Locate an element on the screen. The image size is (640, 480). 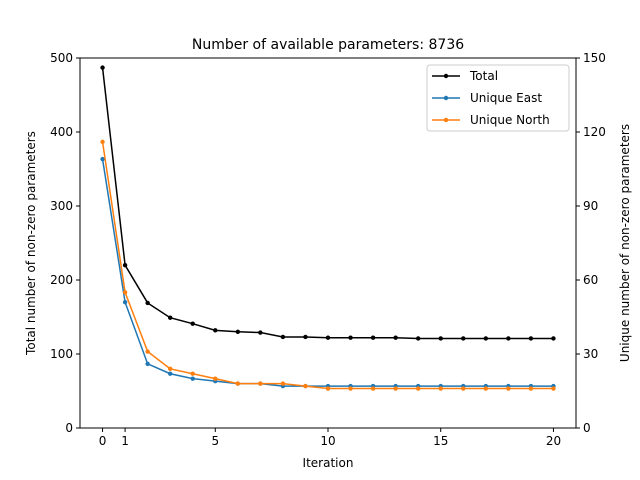
x-tick-label: 15 is located at coordinates (440, 441).